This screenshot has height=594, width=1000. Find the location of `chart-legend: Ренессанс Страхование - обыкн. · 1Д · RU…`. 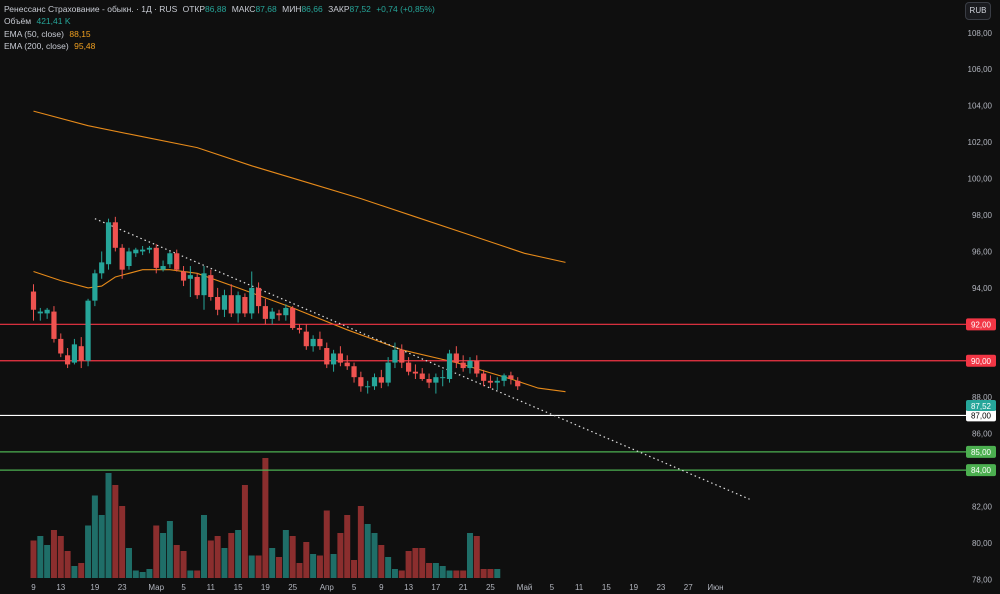

chart-legend: Ренессанс Страхование - обыкн. · 1Д · RU… is located at coordinates (221, 27).